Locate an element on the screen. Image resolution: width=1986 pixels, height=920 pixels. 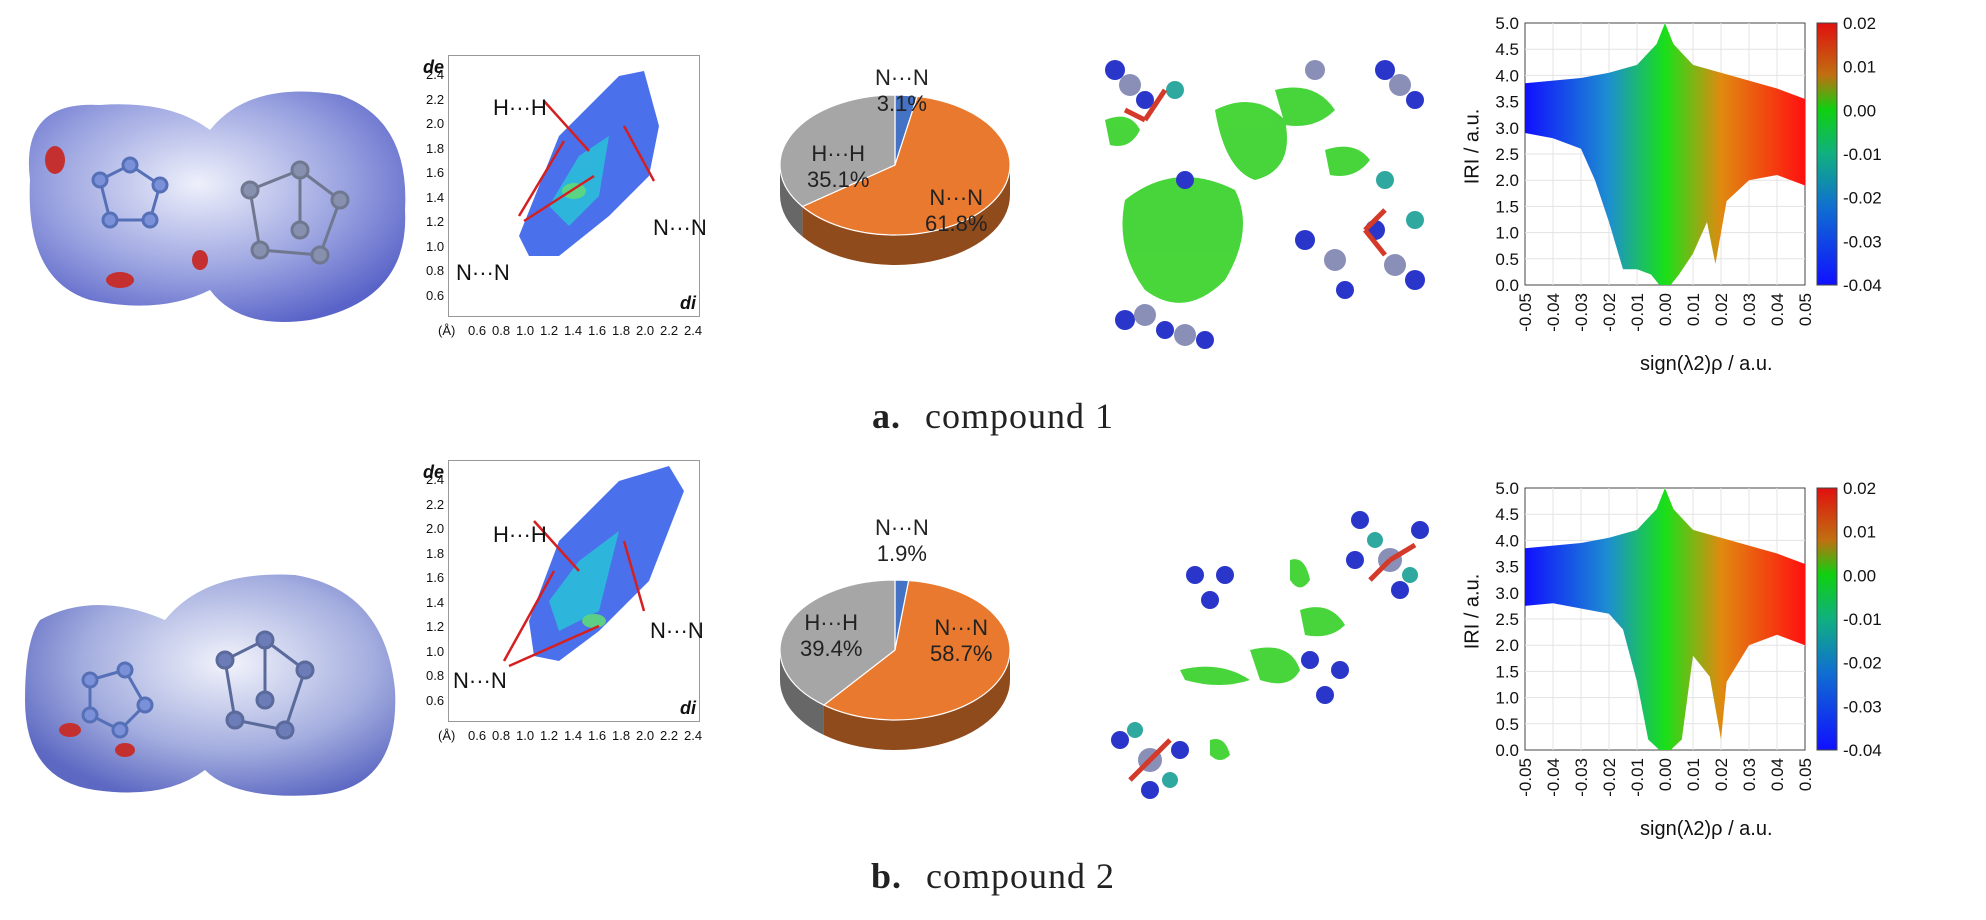
fingerprint-annotation-nn-left: N···N is located at coordinates (483, 272).